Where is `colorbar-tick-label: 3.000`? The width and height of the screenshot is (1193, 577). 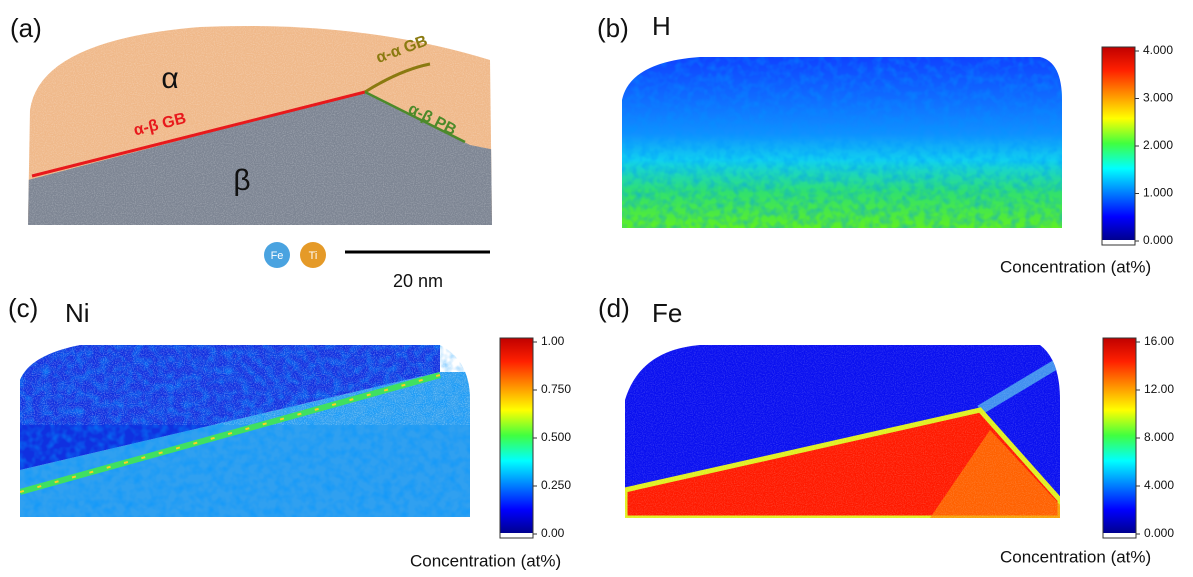 colorbar-tick-label: 3.000 is located at coordinates (1158, 98).